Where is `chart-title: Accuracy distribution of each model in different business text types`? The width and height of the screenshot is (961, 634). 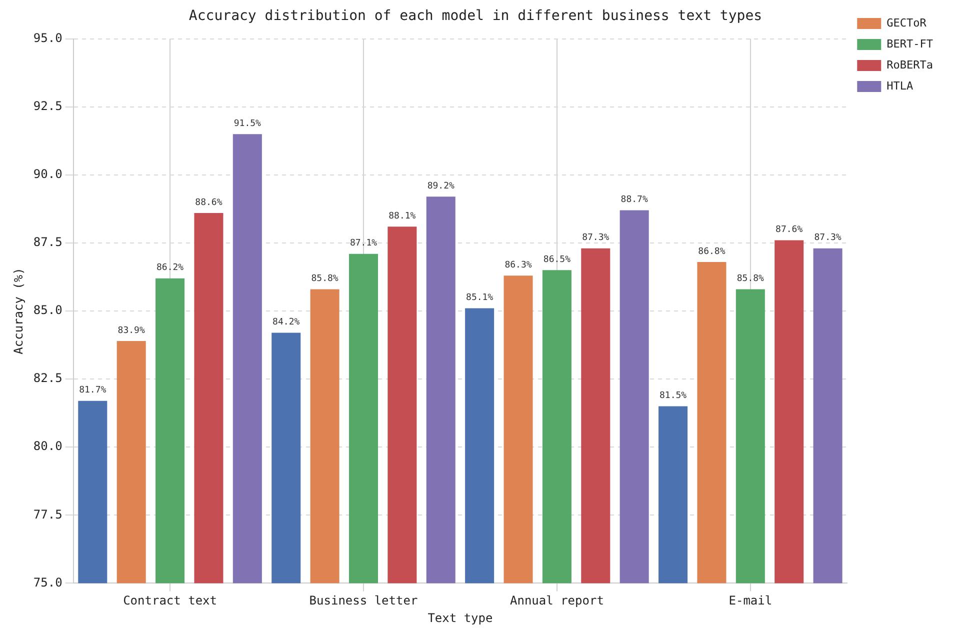 chart-title: Accuracy distribution of each model in different business text types is located at coordinates (475, 16).